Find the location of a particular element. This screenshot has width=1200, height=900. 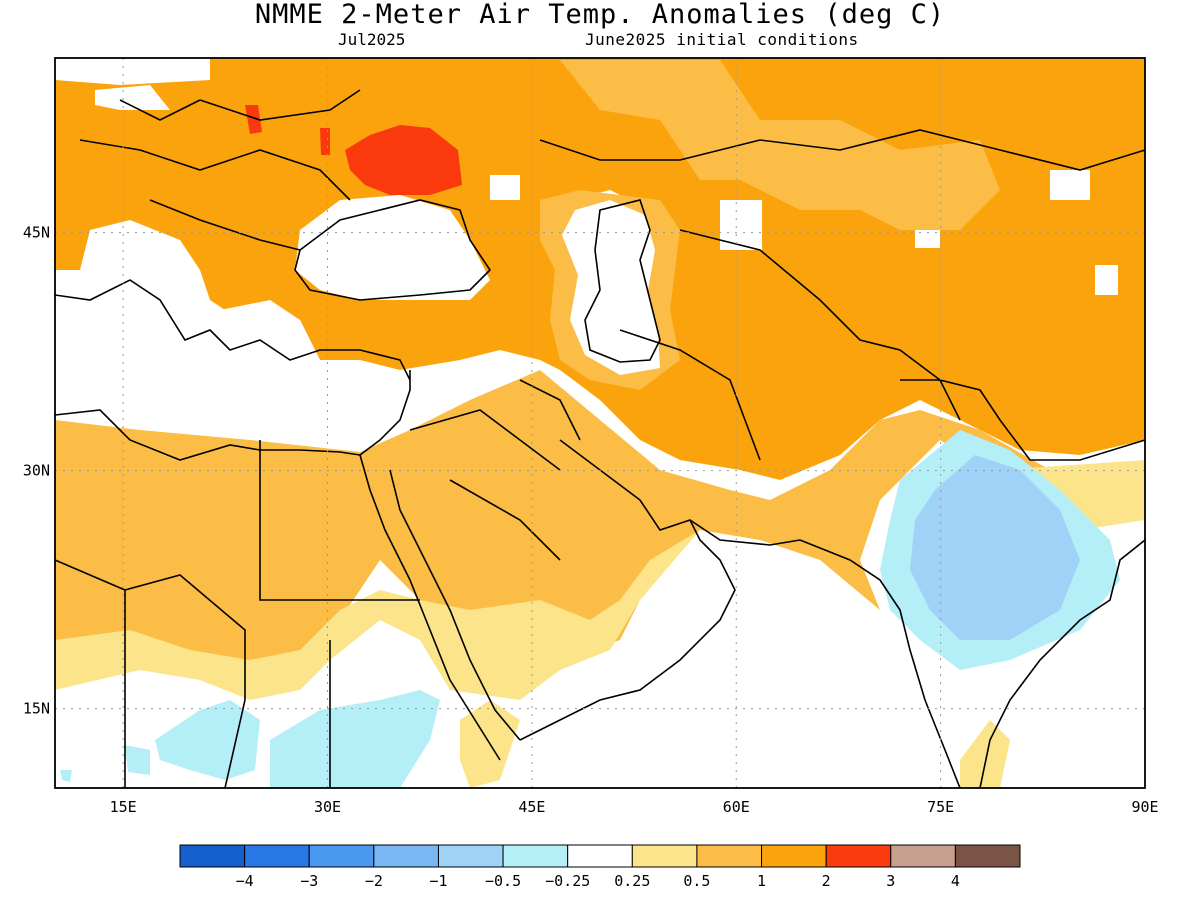

longitude-ticks: 15E 30E 45E 60E 75E 90E is located at coordinates (634, 807).